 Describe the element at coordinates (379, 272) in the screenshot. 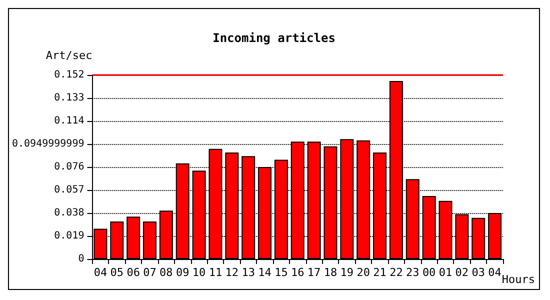

I see `x-tick-label: 21` at that location.